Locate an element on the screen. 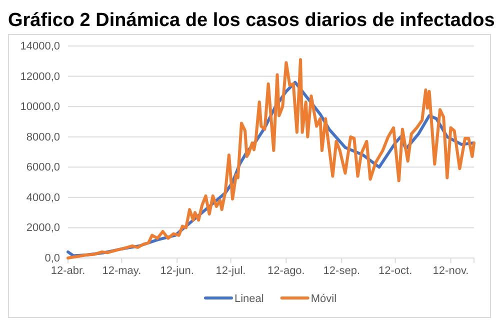 Image resolution: width=500 pixels, height=328 pixels. y-tick-label: 10000,0 is located at coordinates (40, 107).